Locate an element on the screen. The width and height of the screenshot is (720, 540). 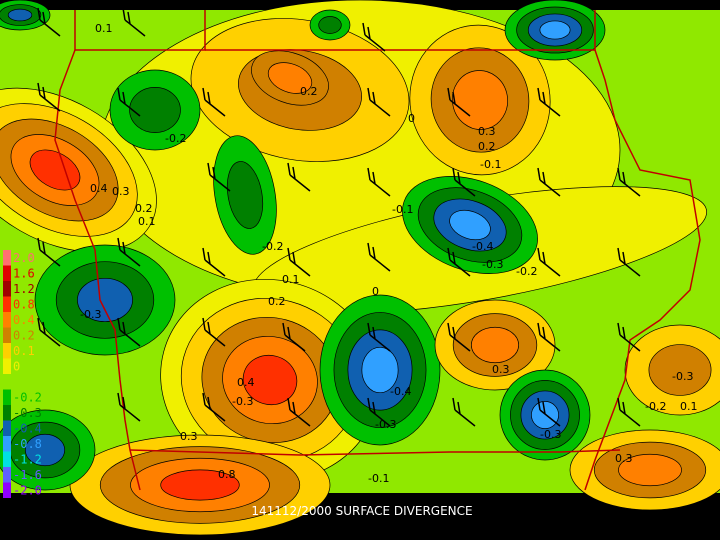
contour-label: -0.4 is located at coordinates (400, 391).